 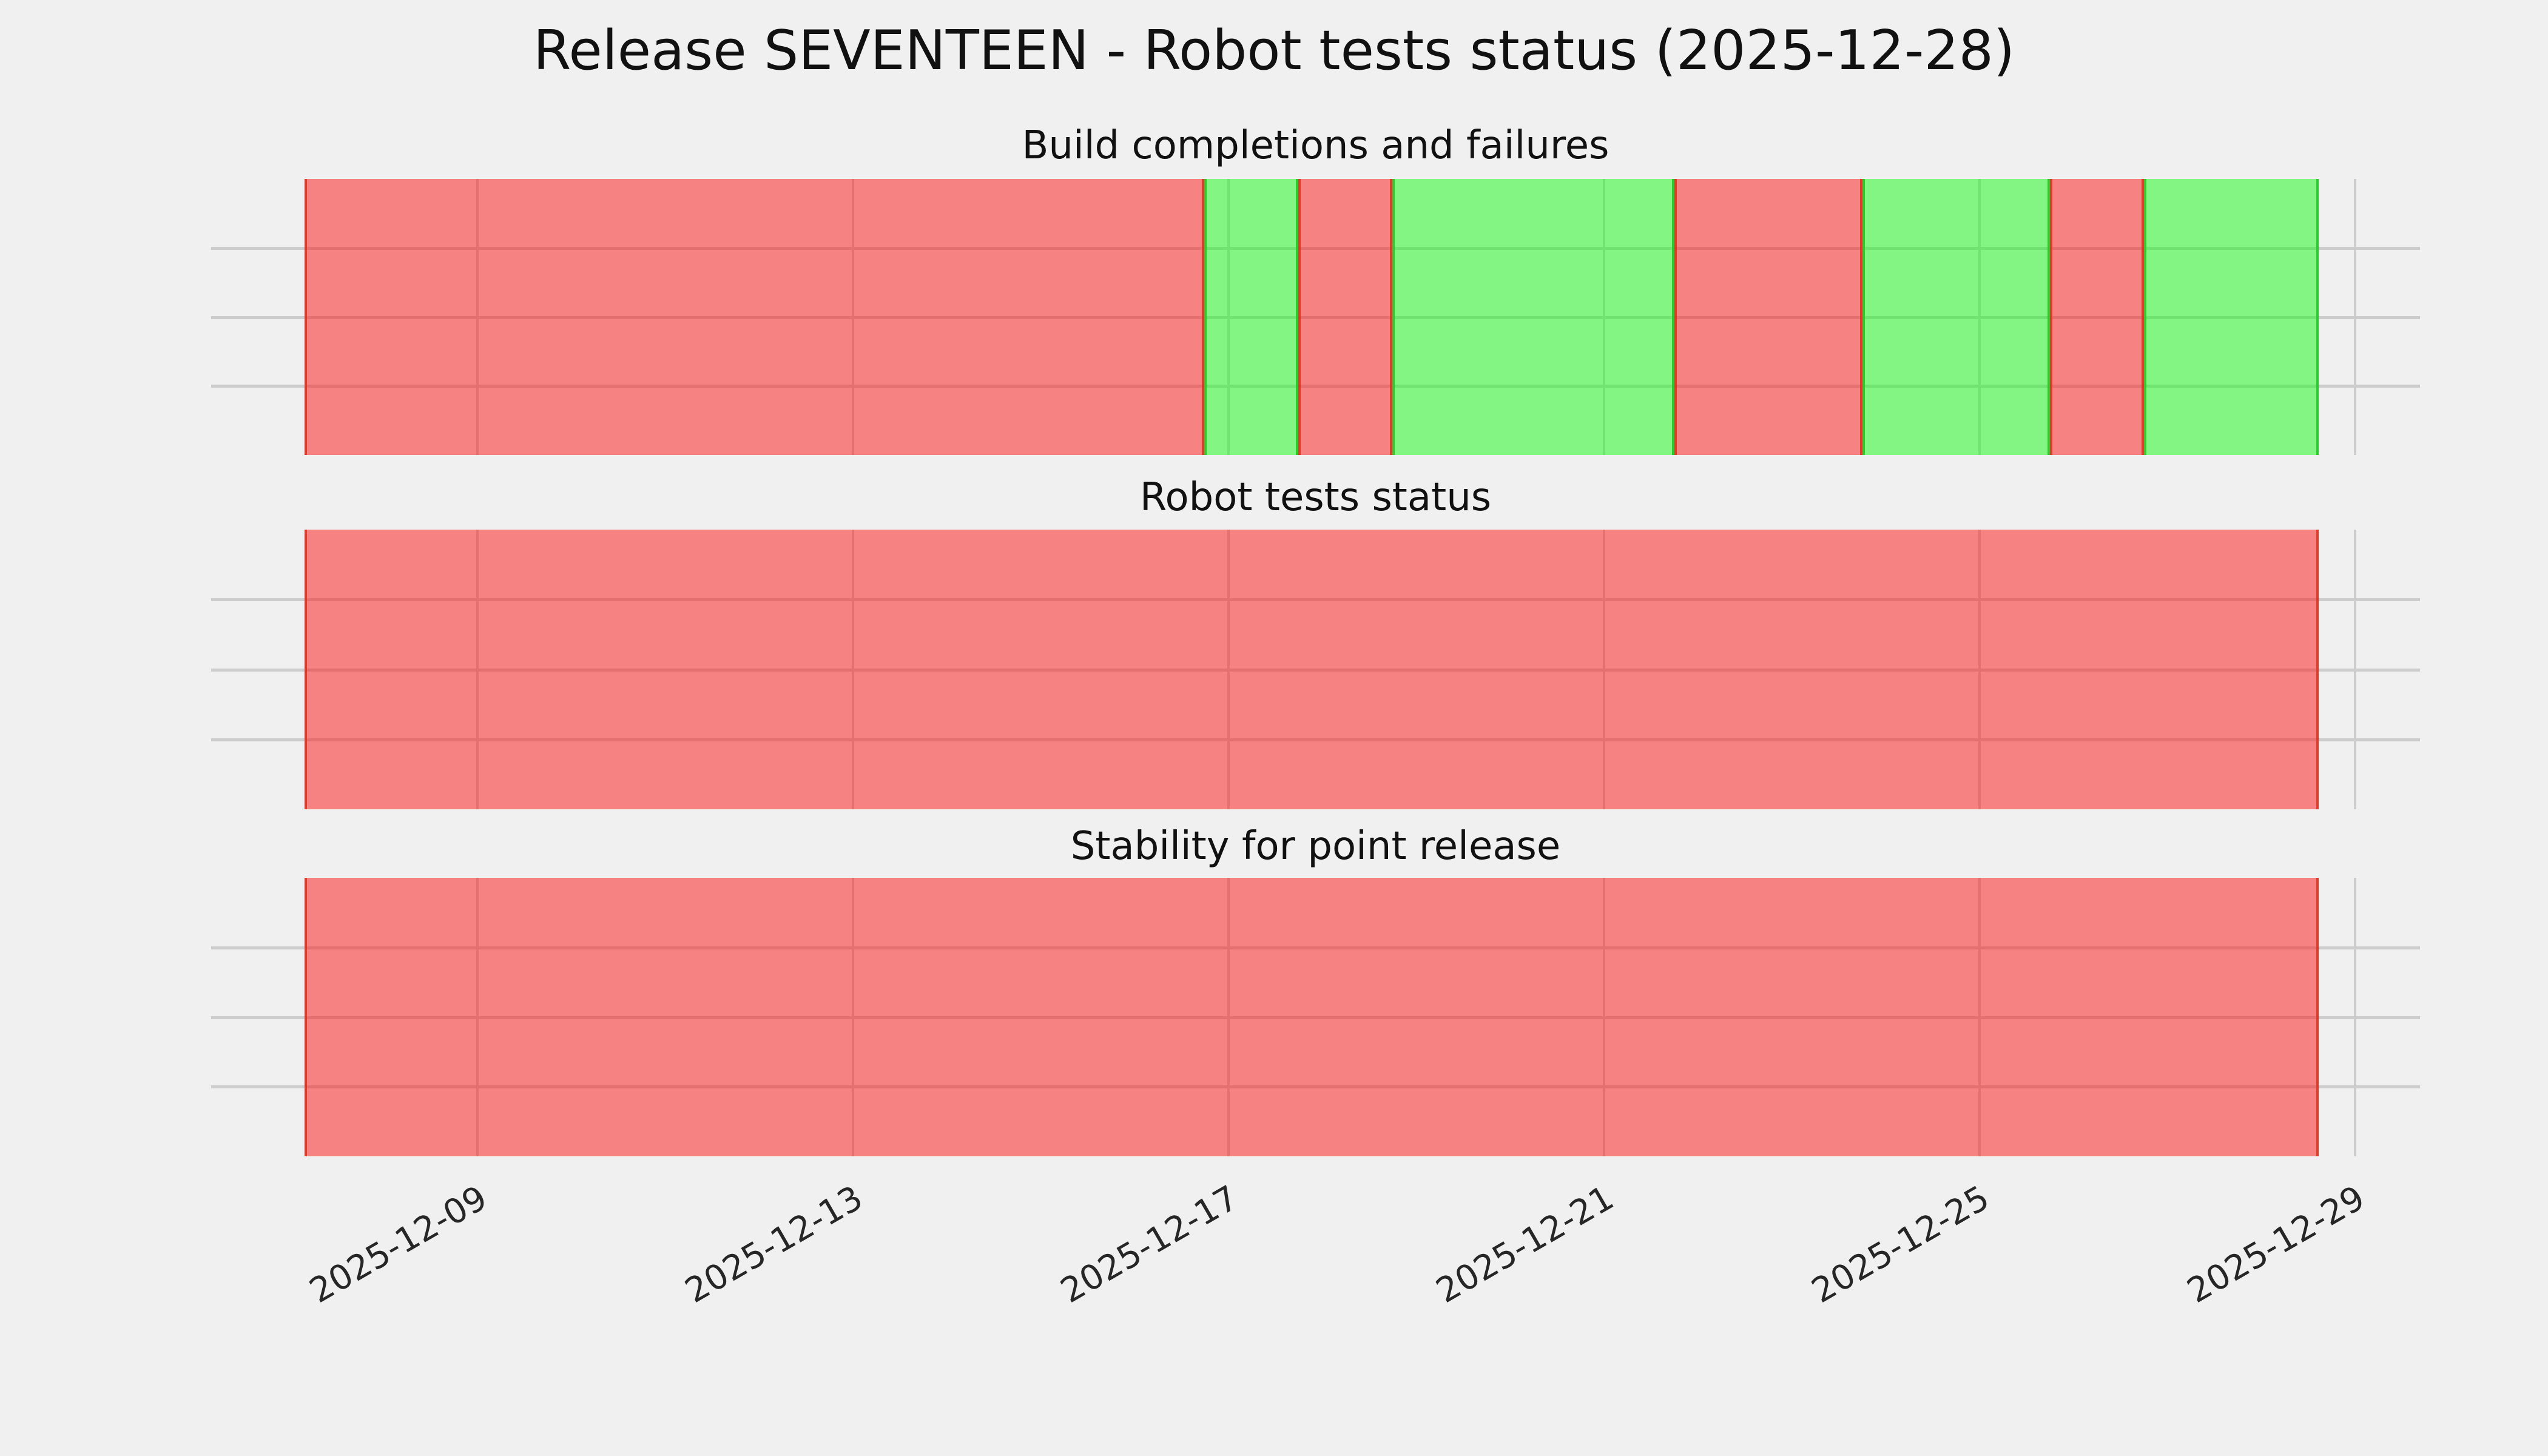 What do you see at coordinates (1315, 145) in the screenshot?
I see `subplot-title: Build completions and failures` at bounding box center [1315, 145].